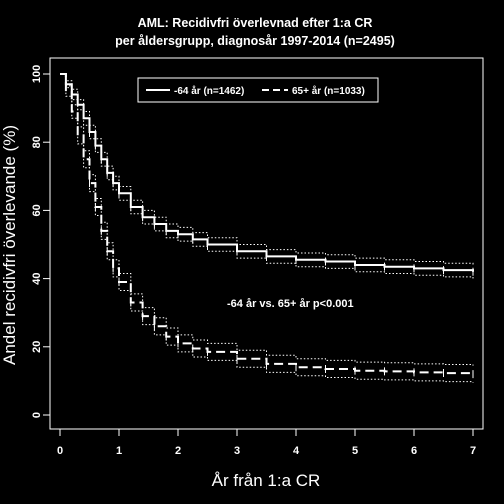  What do you see at coordinates (37, 142) in the screenshot?
I see `y-tick-label: 80` at bounding box center [37, 142].